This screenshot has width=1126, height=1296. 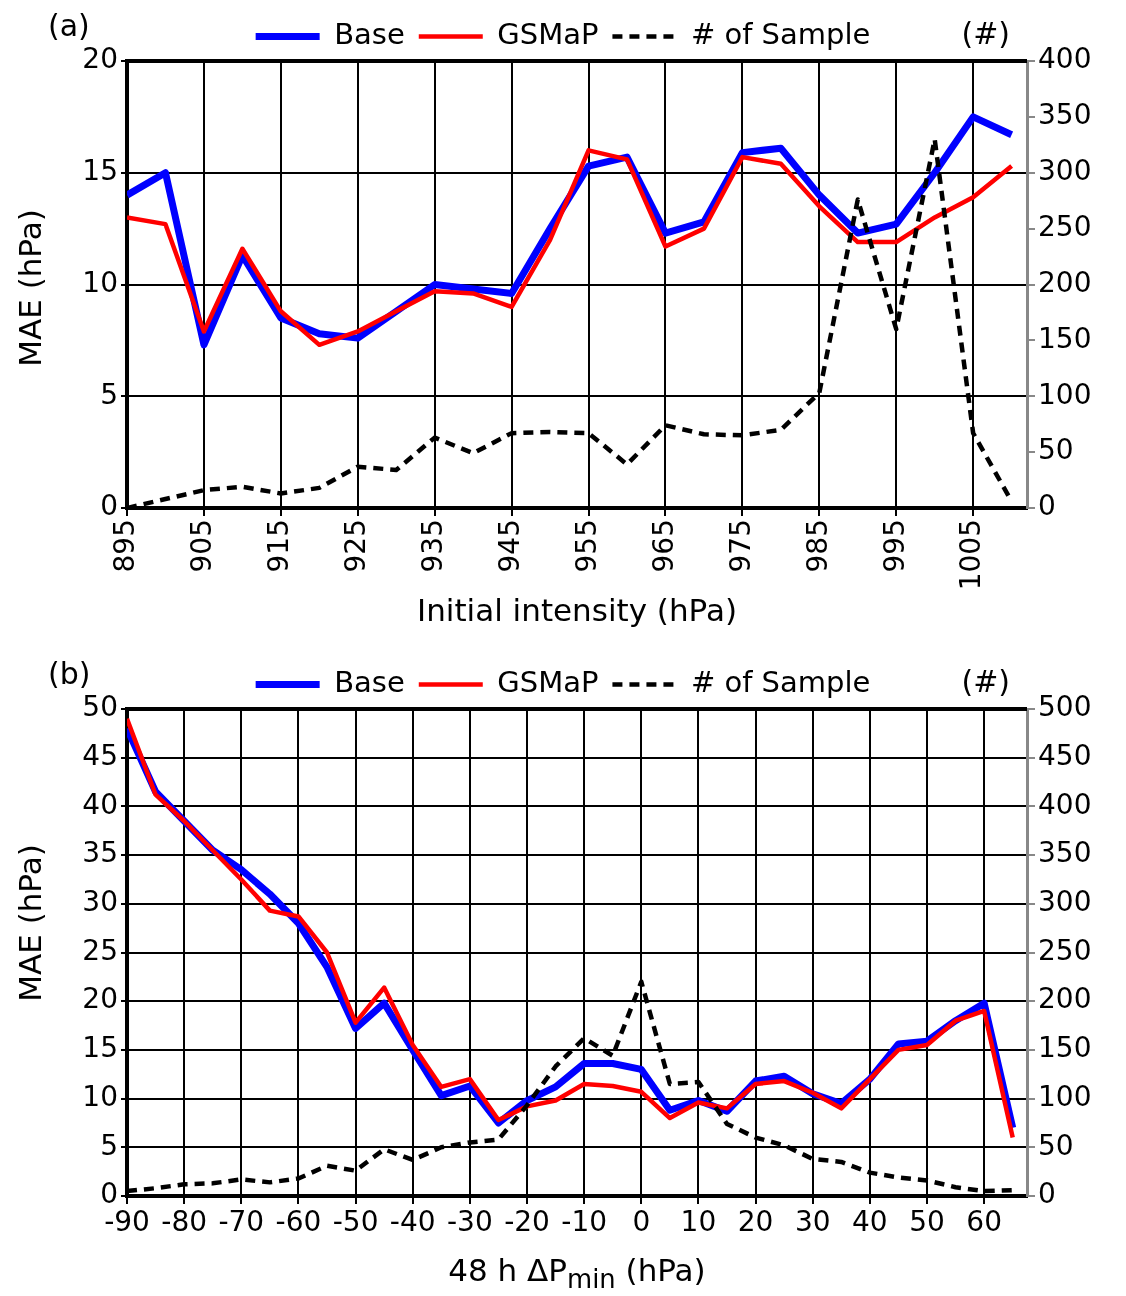 I want to click on y-tick-label: 35, so click(x=100, y=853).